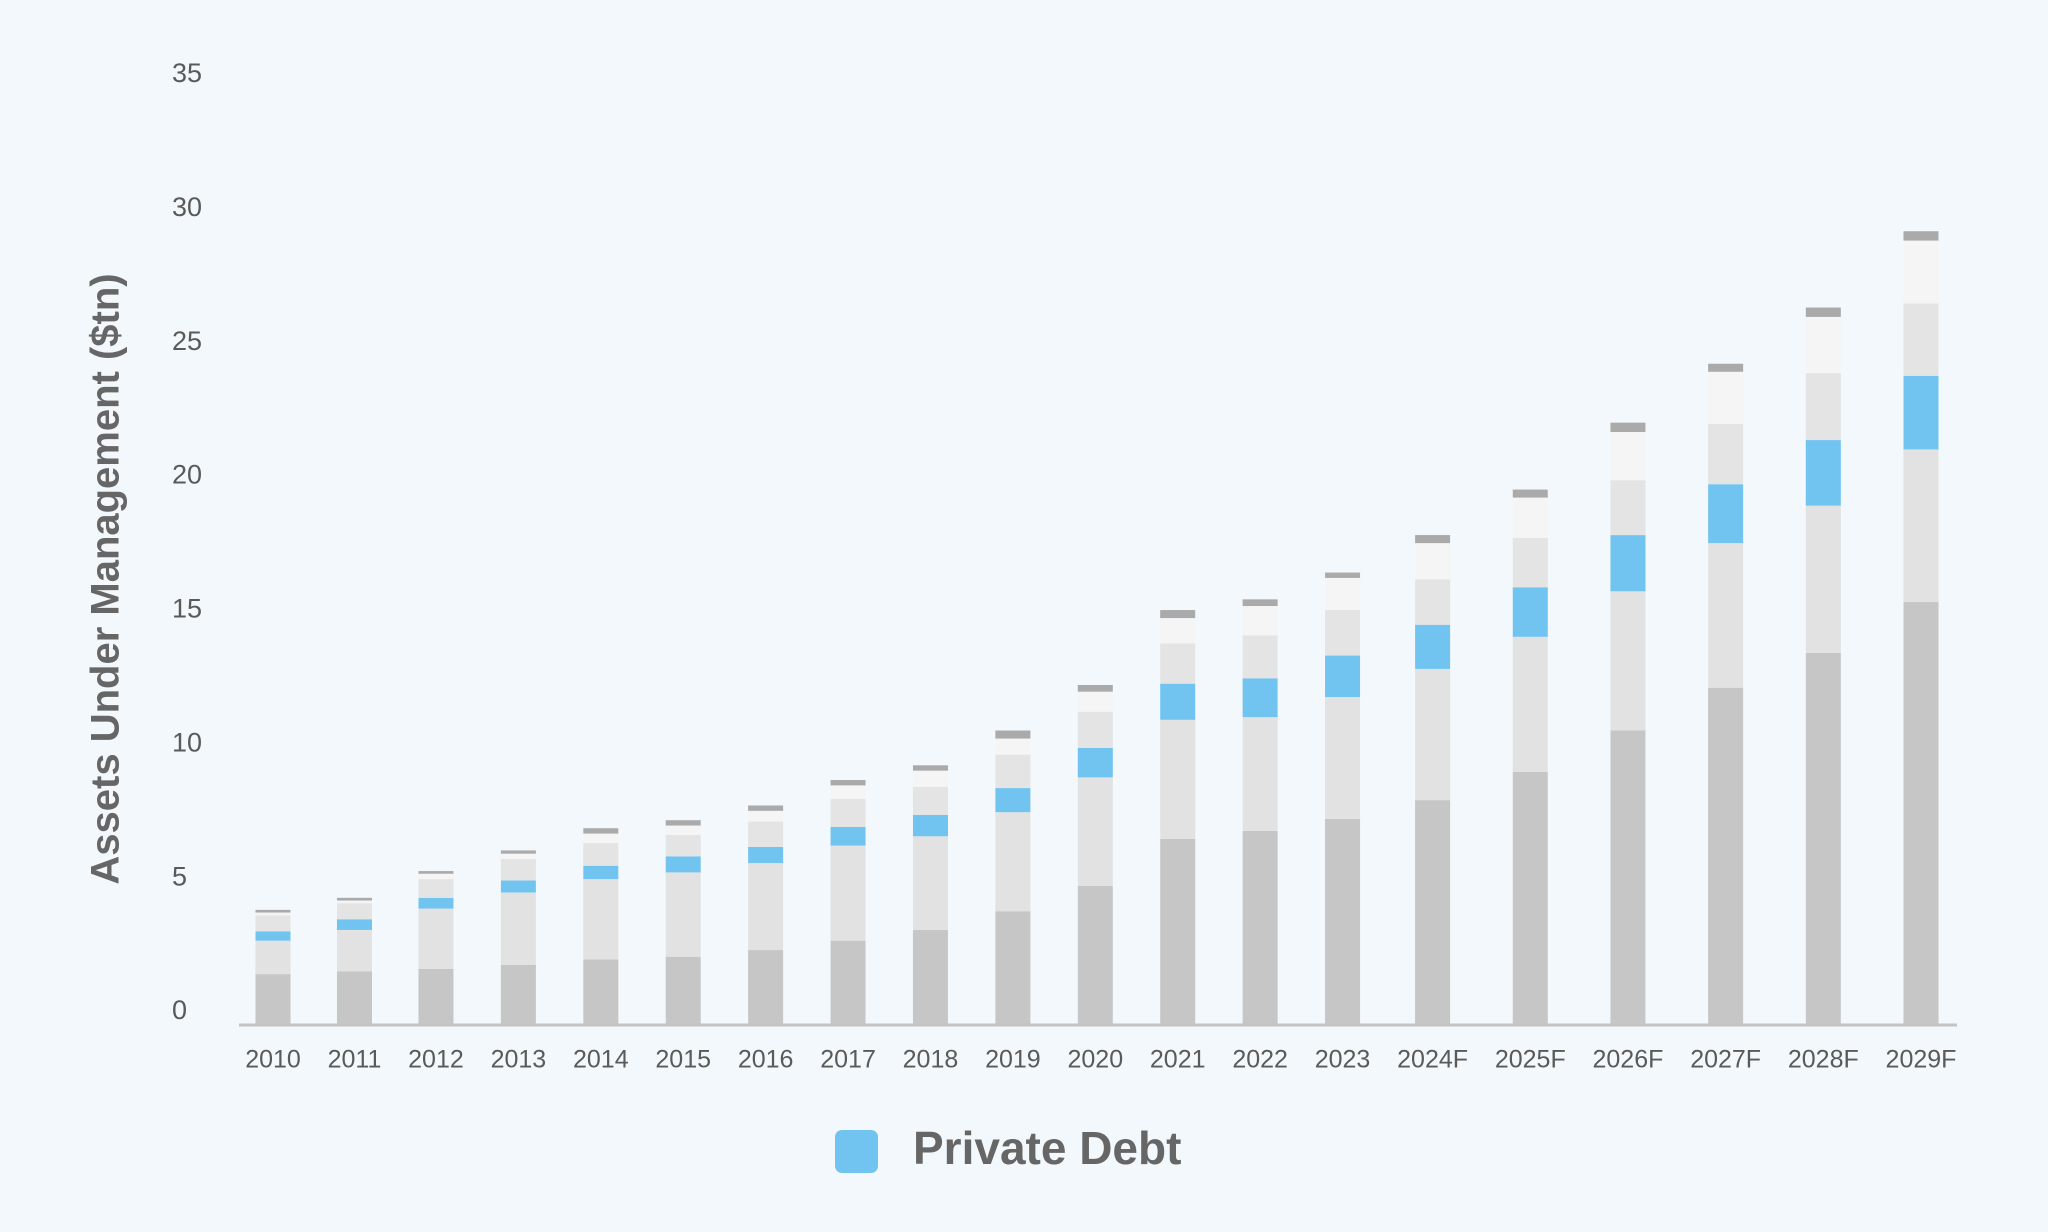  Describe the element at coordinates (683, 1060) in the screenshot. I see `x-tick-label: 2015` at that location.